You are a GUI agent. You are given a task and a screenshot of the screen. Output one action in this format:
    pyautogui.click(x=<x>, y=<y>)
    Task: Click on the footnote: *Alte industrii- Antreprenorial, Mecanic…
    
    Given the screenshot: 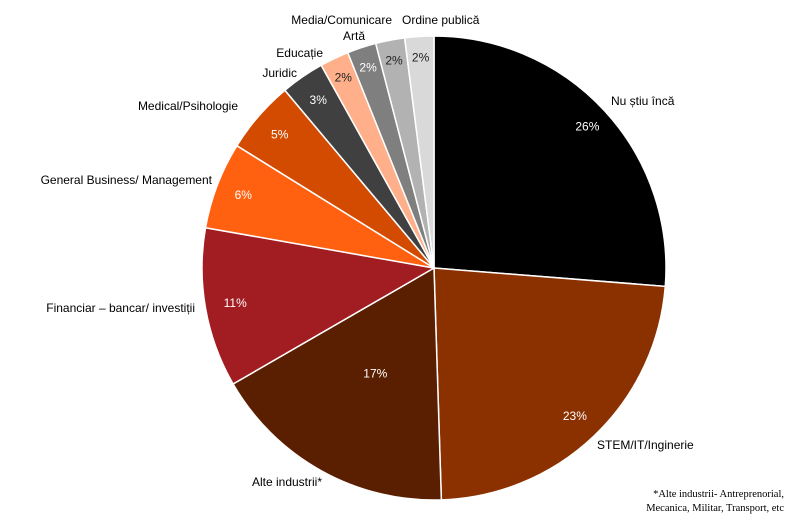 What is the action you would take?
    pyautogui.click(x=689, y=502)
    